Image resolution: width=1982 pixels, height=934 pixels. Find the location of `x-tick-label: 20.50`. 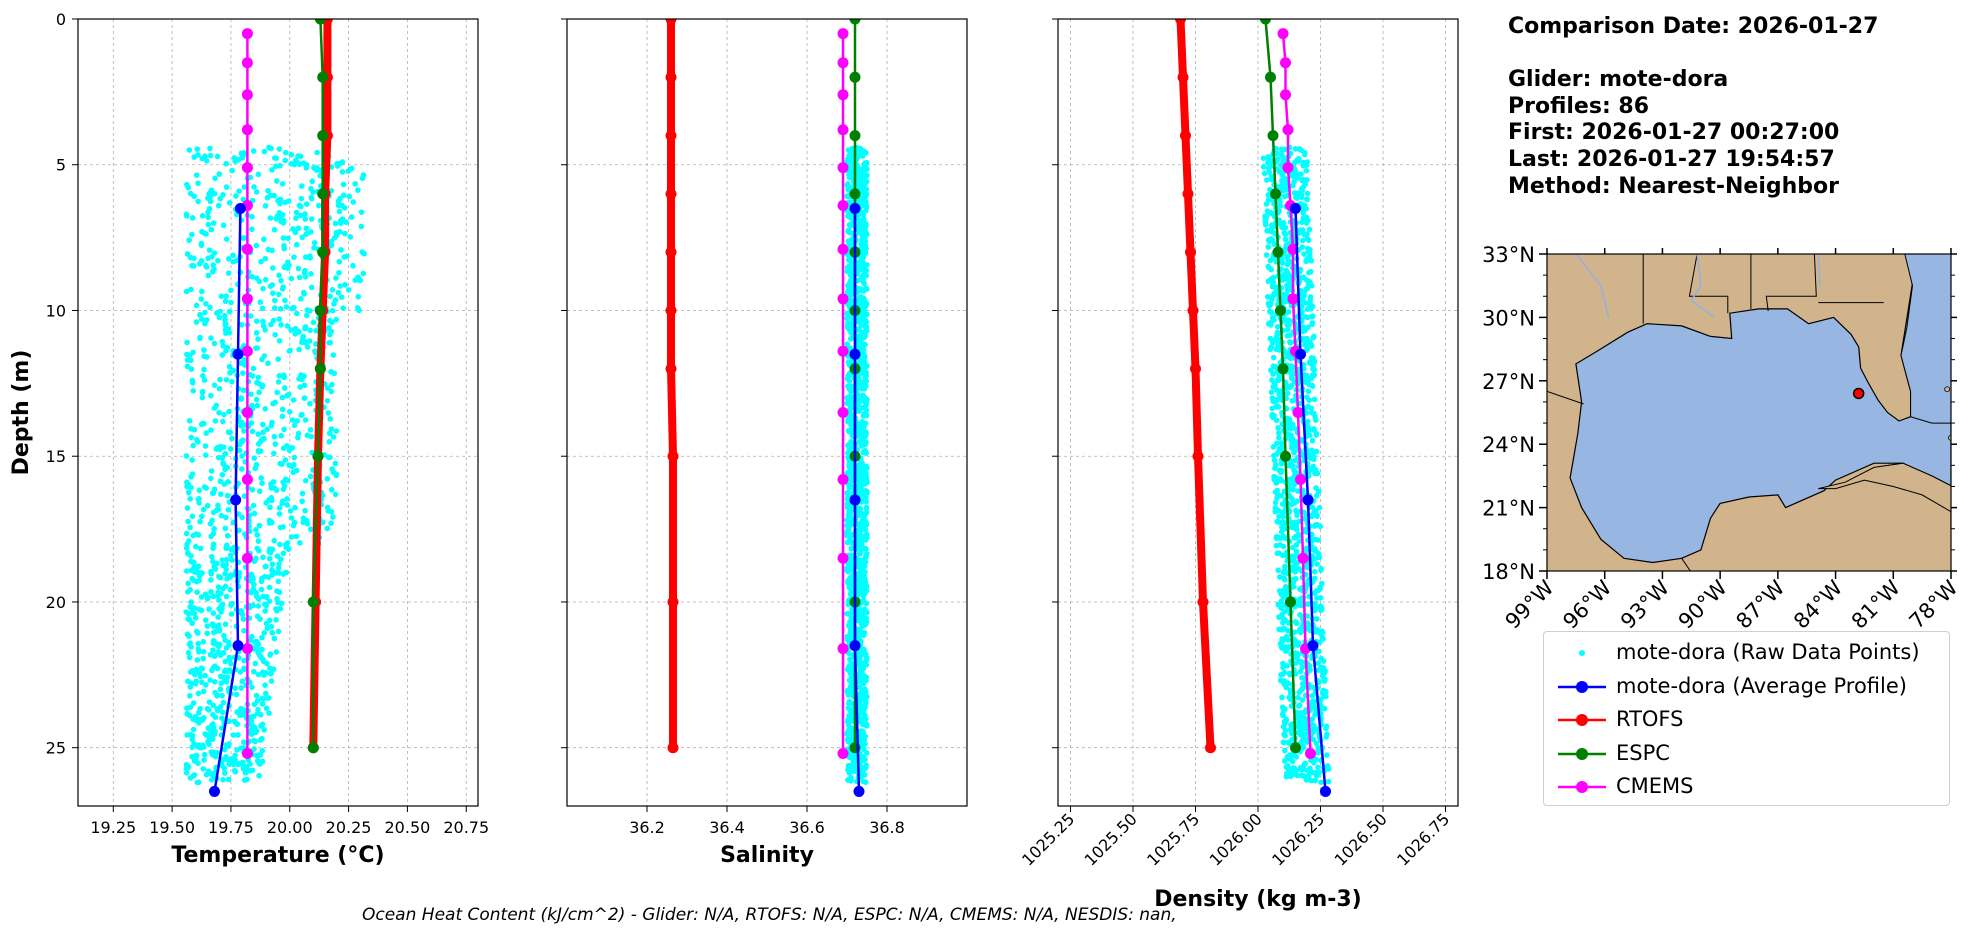

x-tick-label: 20.50 is located at coordinates (408, 827).